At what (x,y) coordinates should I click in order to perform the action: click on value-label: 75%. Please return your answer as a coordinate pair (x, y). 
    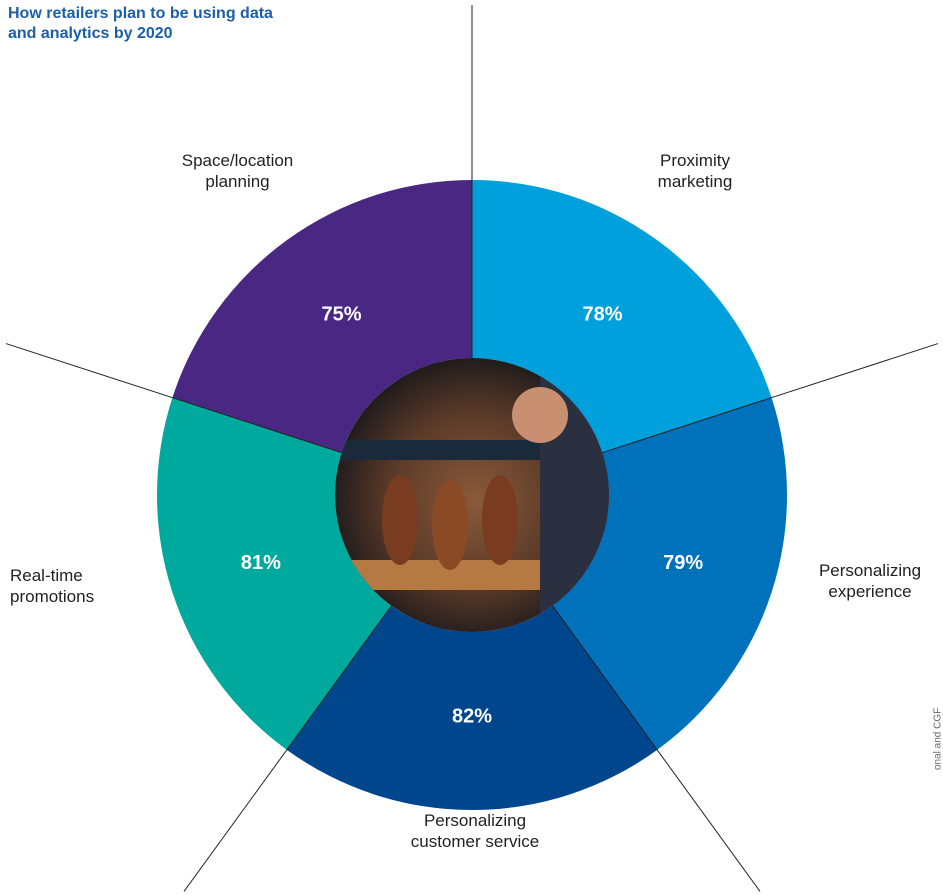
    Looking at the image, I should click on (341, 315).